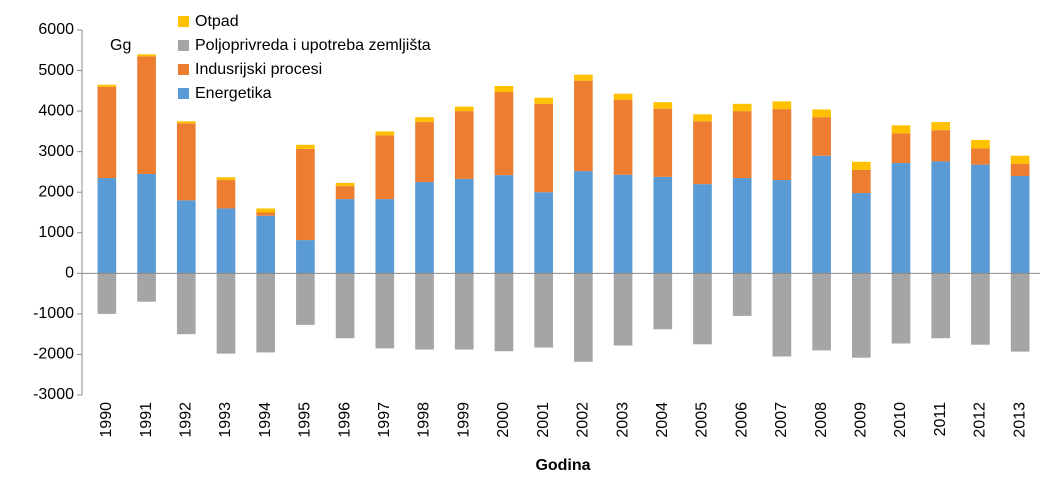 This screenshot has height=477, width=1040. I want to click on legend-label: Indusrijski procesi, so click(258, 69).